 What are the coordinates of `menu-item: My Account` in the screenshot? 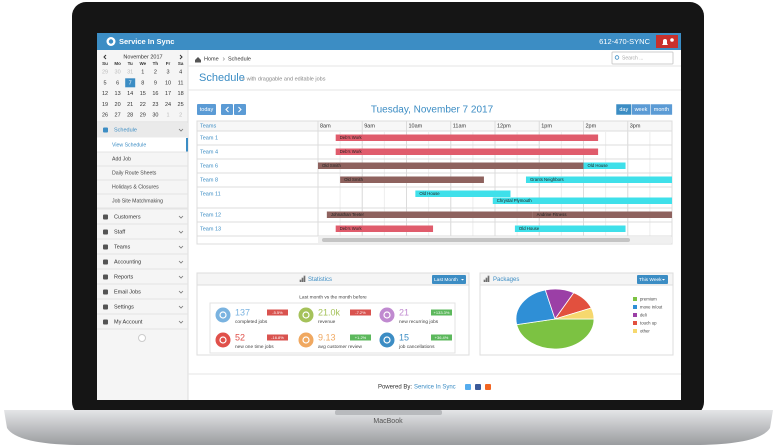 It's located at (128, 322).